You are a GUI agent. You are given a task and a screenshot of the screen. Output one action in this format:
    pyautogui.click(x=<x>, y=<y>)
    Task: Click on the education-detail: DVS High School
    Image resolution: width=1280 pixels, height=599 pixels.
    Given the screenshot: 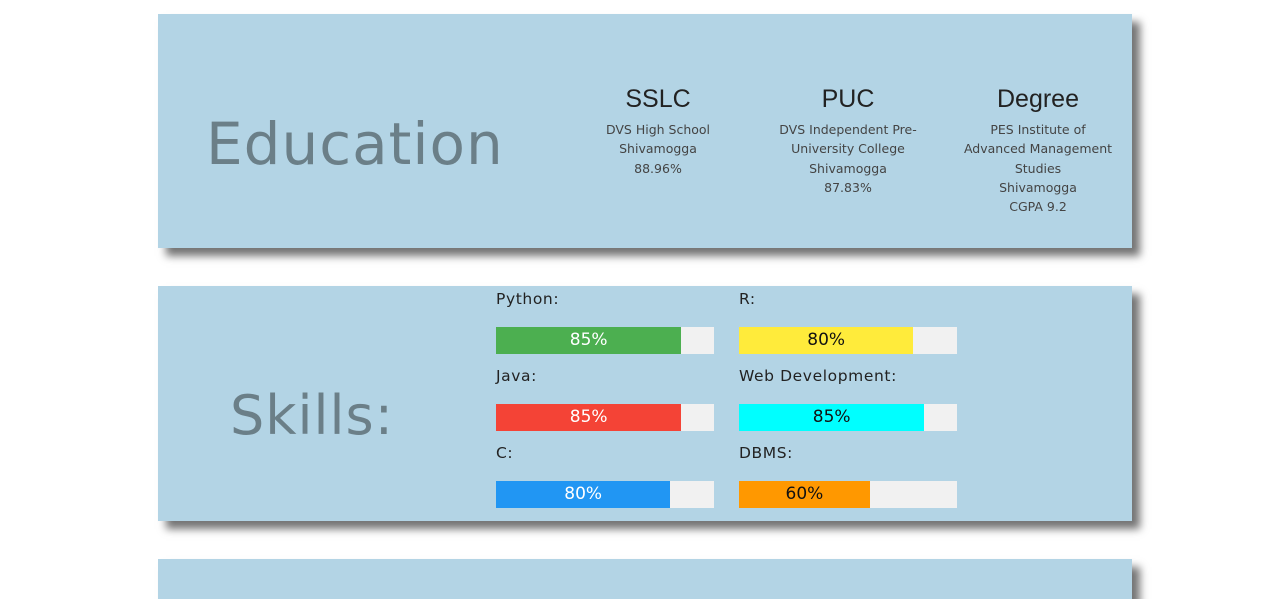 What is the action you would take?
    pyautogui.click(x=658, y=129)
    